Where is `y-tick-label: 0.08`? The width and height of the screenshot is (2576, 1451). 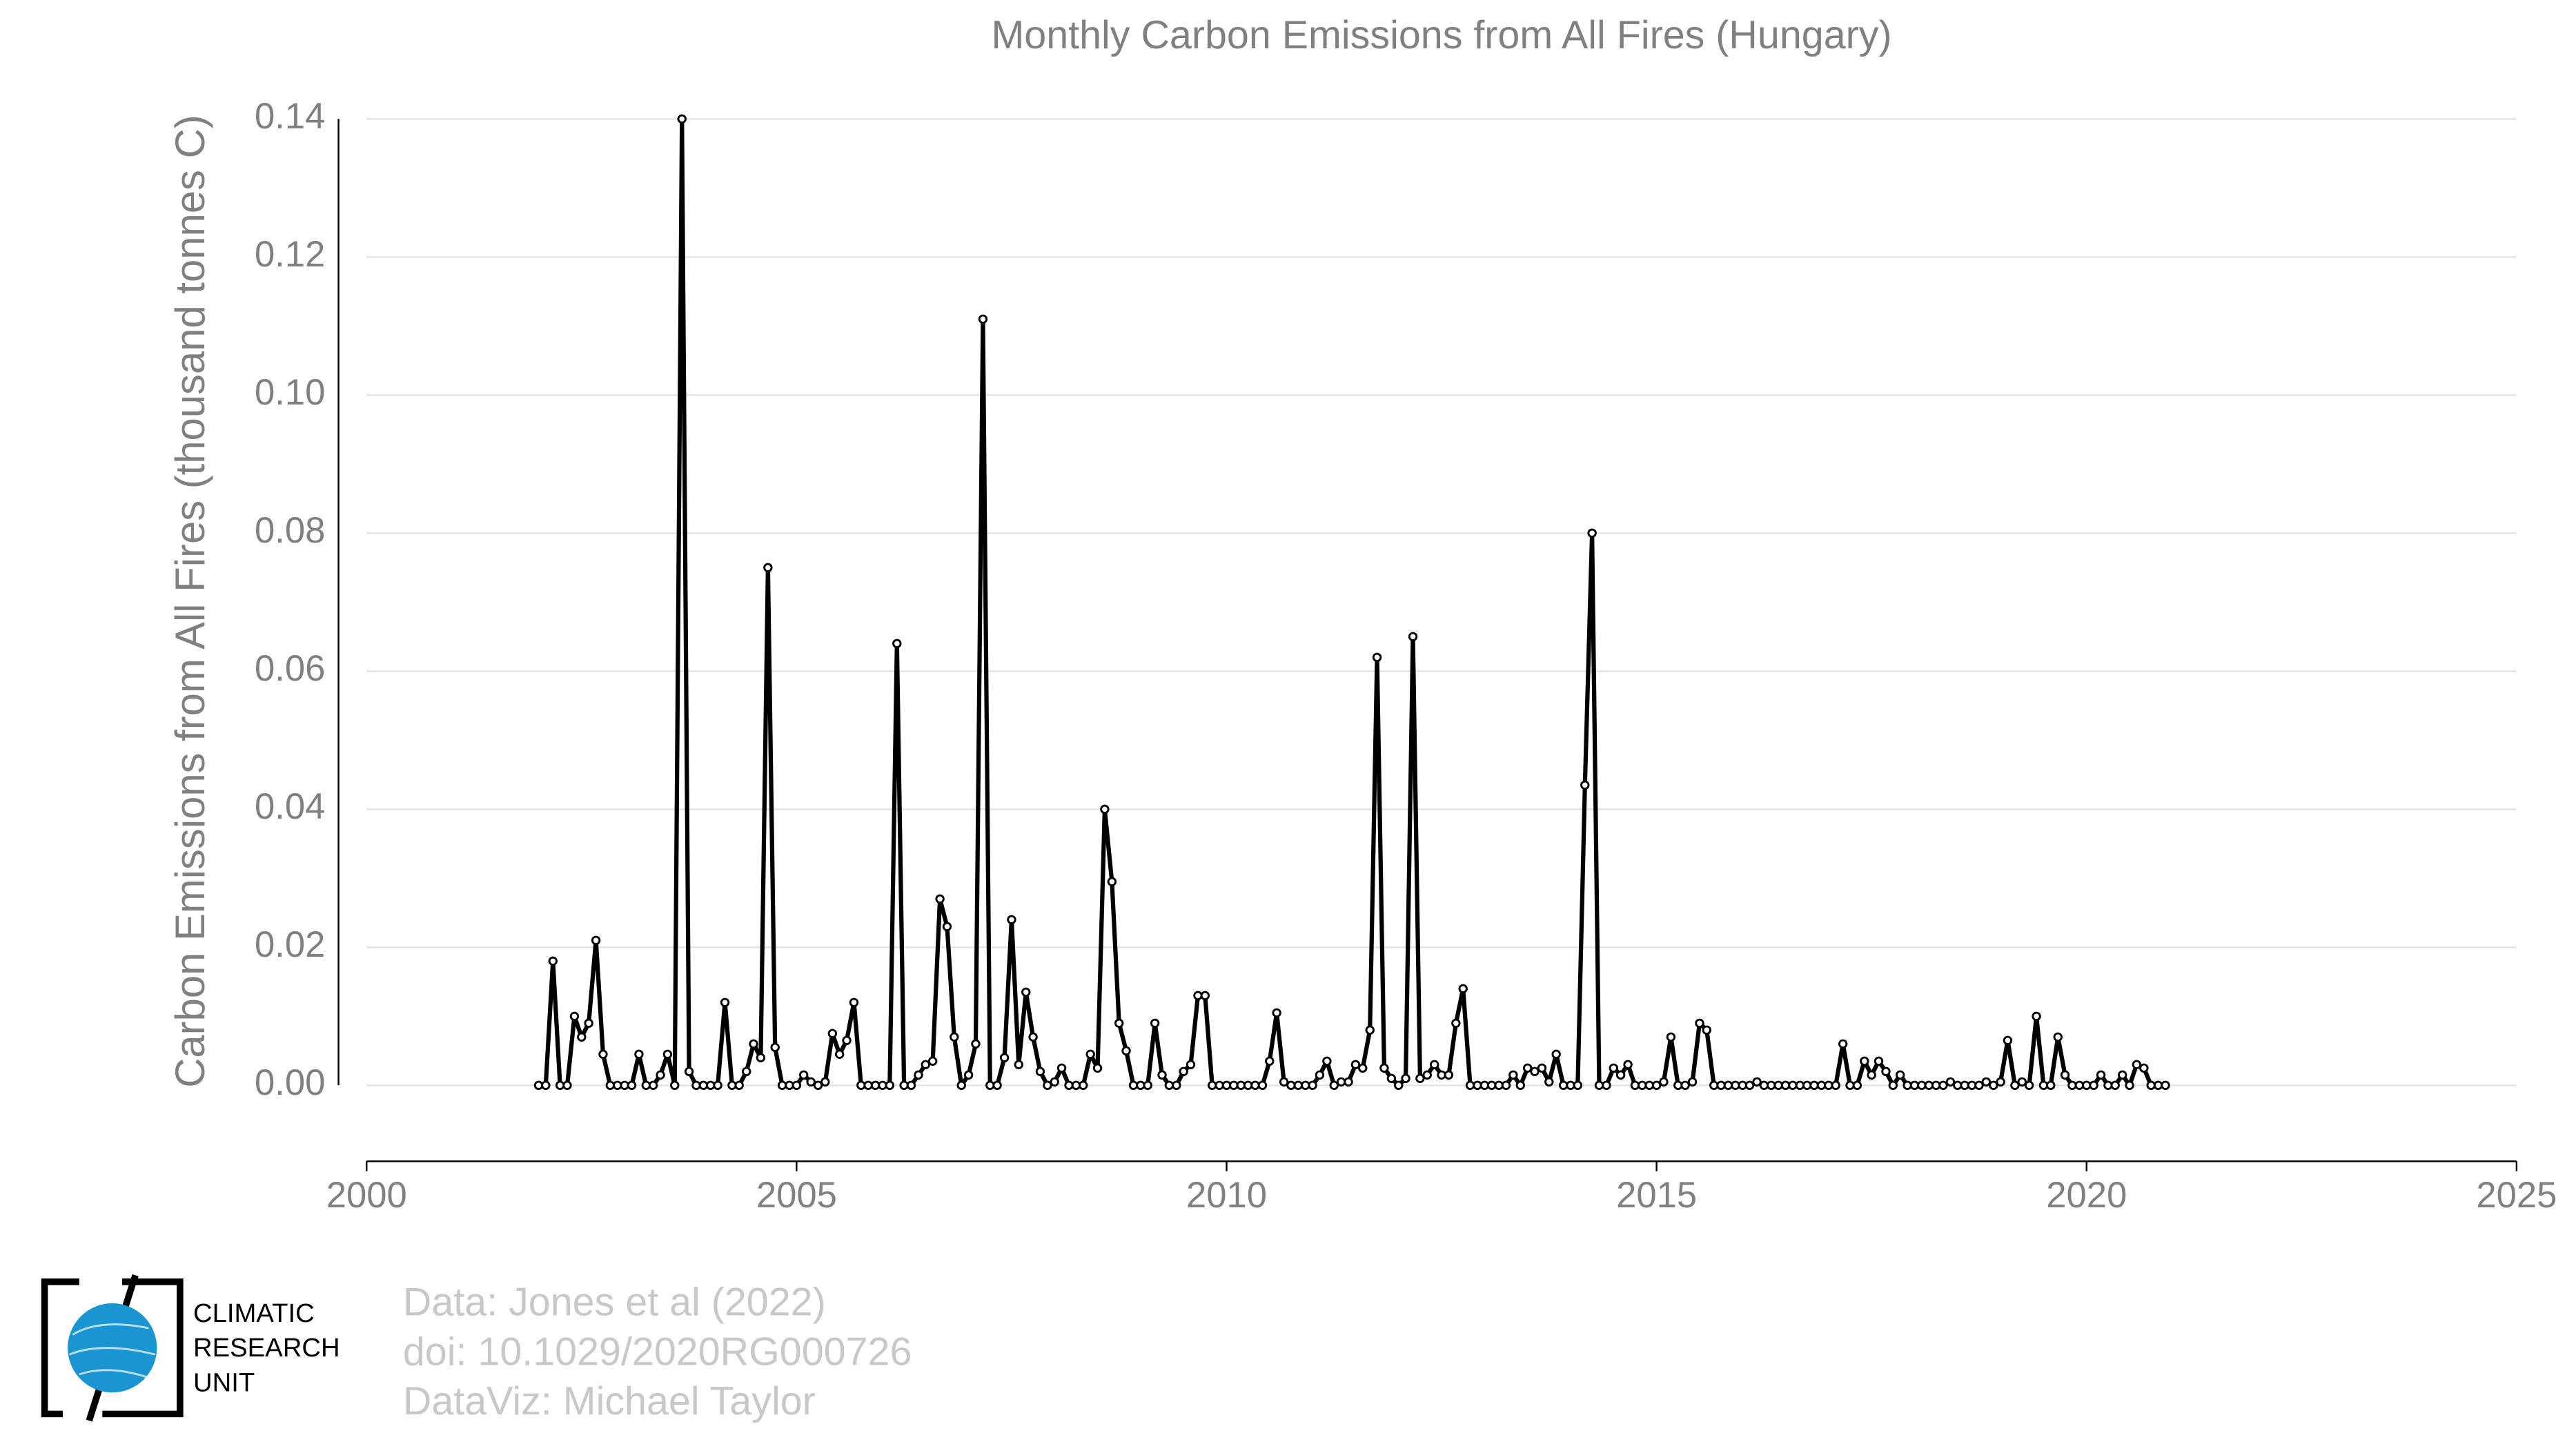 y-tick-label: 0.08 is located at coordinates (290, 530).